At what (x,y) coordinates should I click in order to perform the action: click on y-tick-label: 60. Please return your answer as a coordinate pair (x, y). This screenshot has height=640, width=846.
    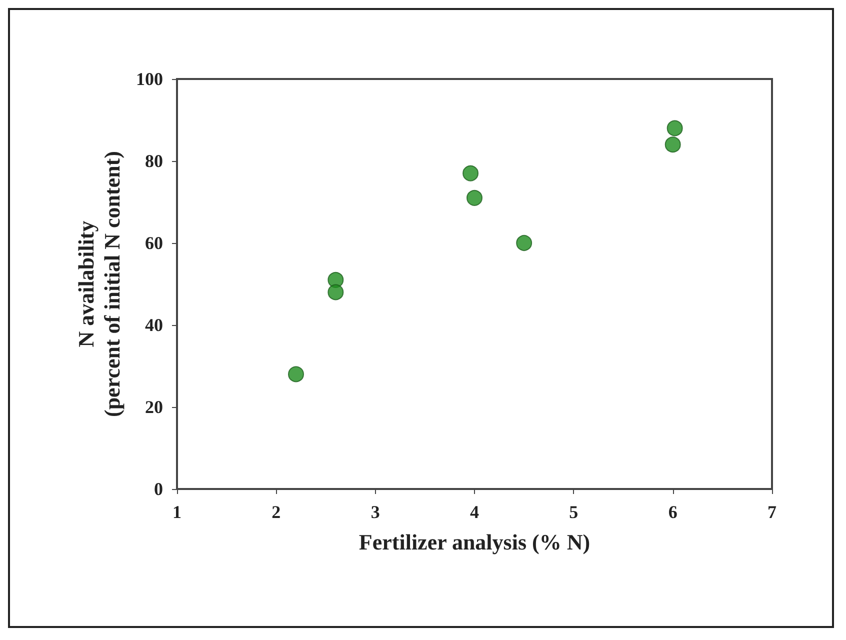
    Looking at the image, I should click on (154, 243).